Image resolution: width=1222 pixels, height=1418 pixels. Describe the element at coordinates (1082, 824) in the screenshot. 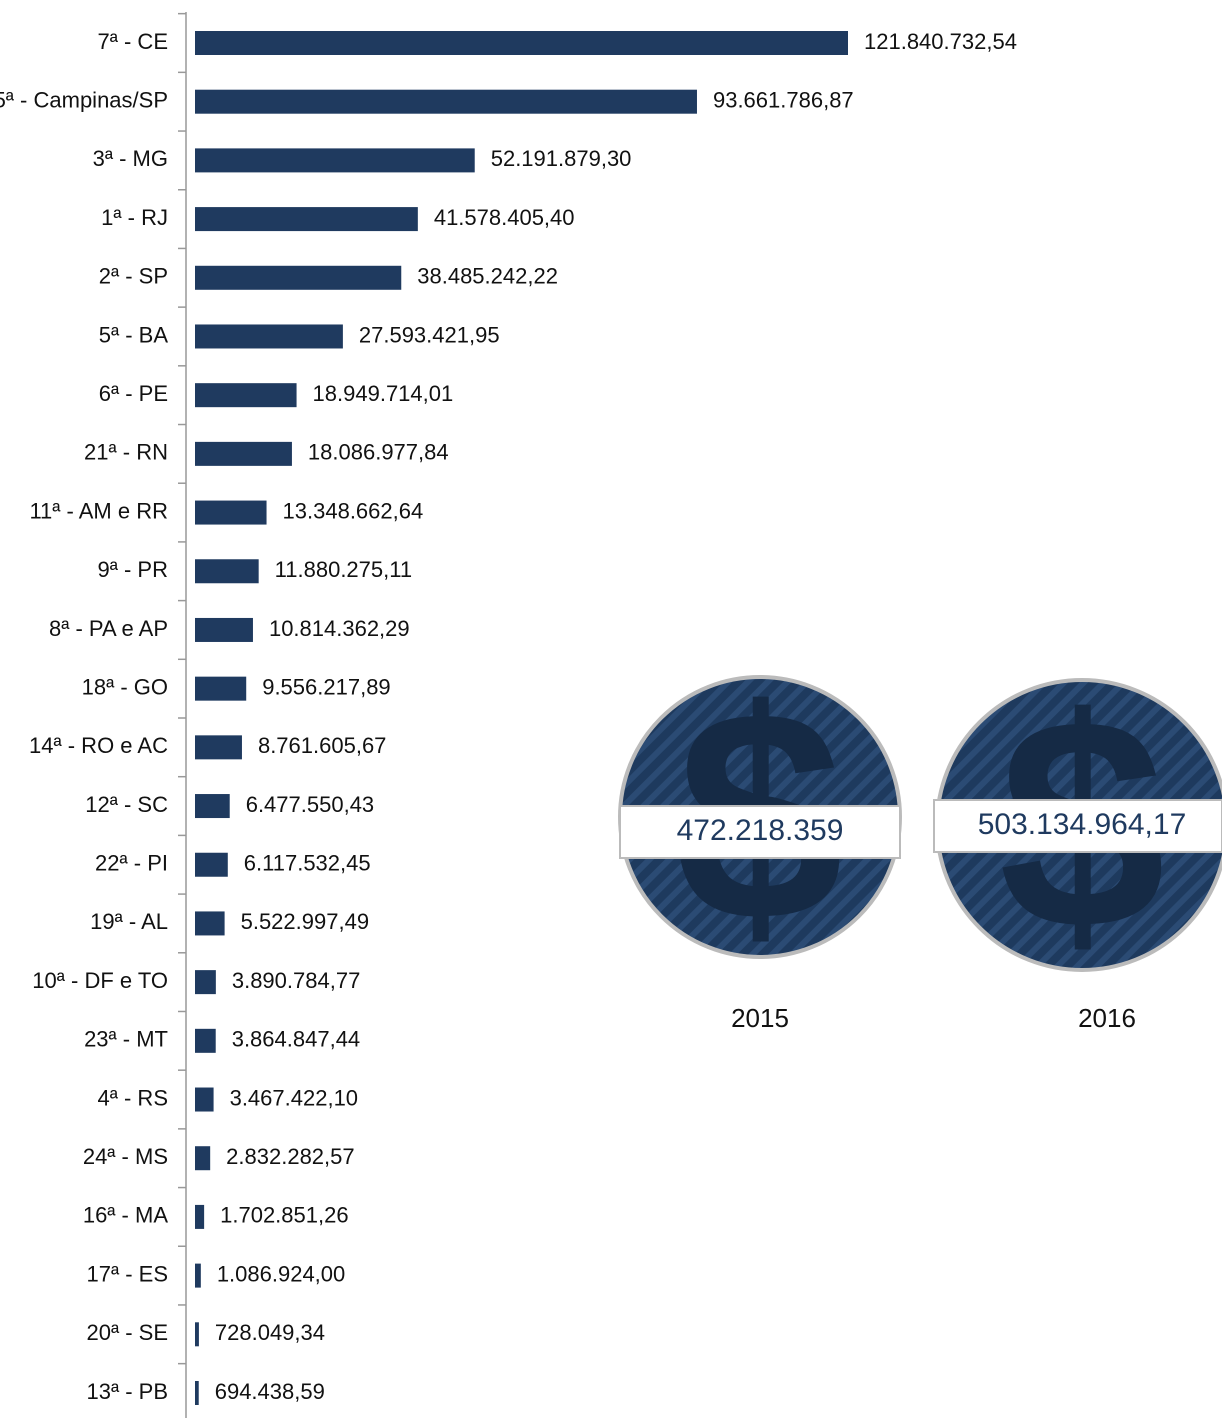

I see `total-label: 503.134.964,17` at that location.